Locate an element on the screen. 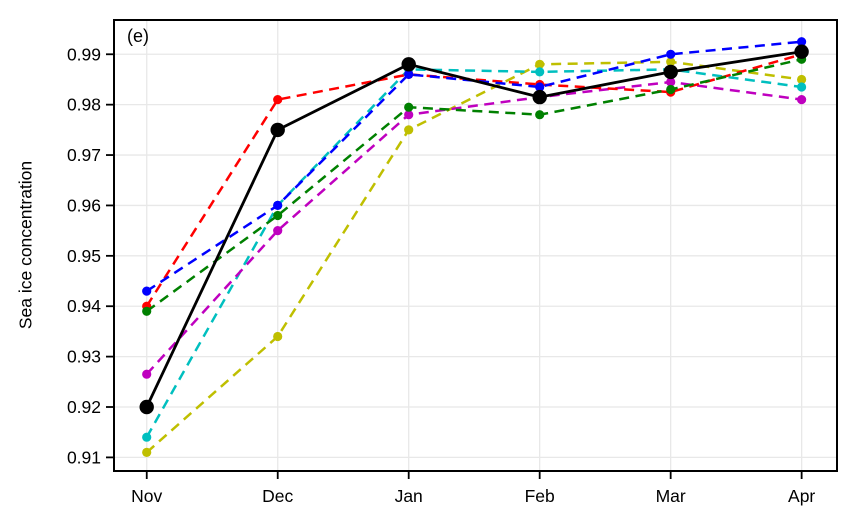 This screenshot has width=852, height=532. y-tick-label: 0.94 is located at coordinates (84, 306).